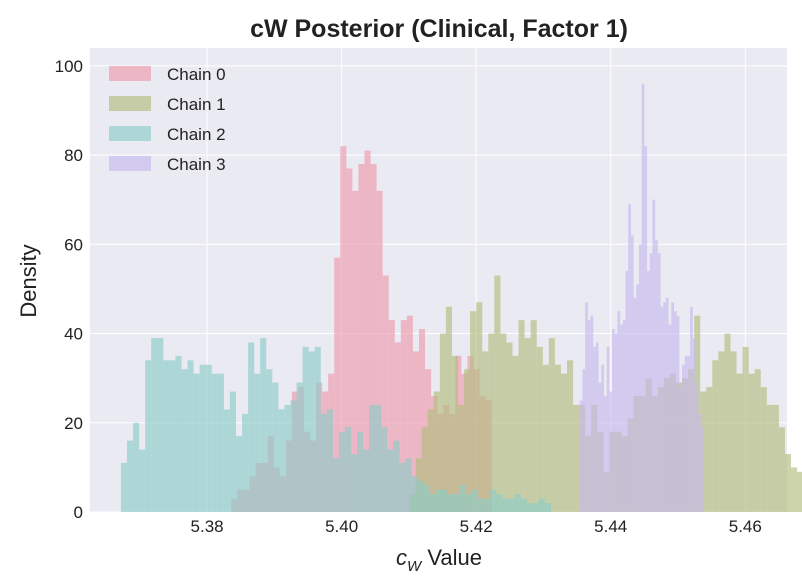  What do you see at coordinates (78, 512) in the screenshot?
I see `y-tick-label: 0` at bounding box center [78, 512].